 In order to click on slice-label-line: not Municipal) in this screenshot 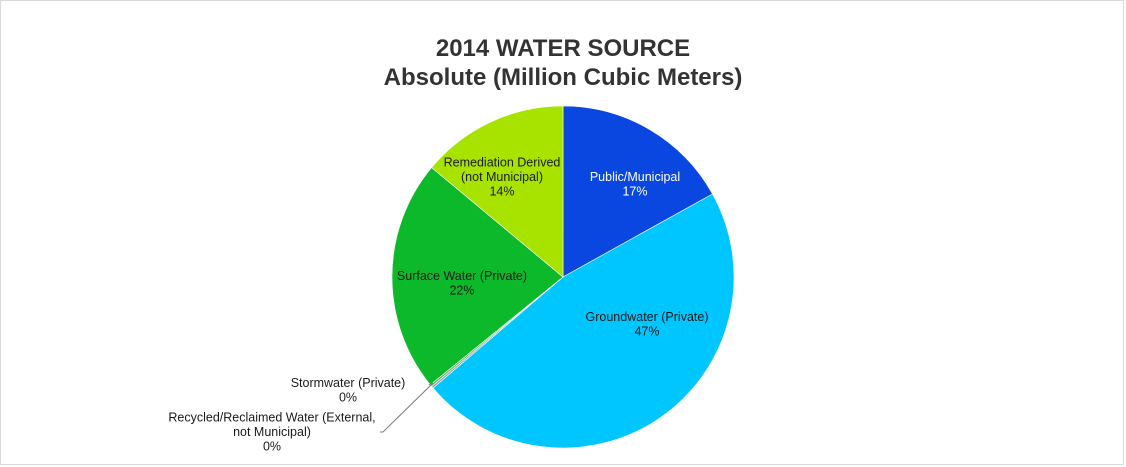, I will do `click(272, 432)`.